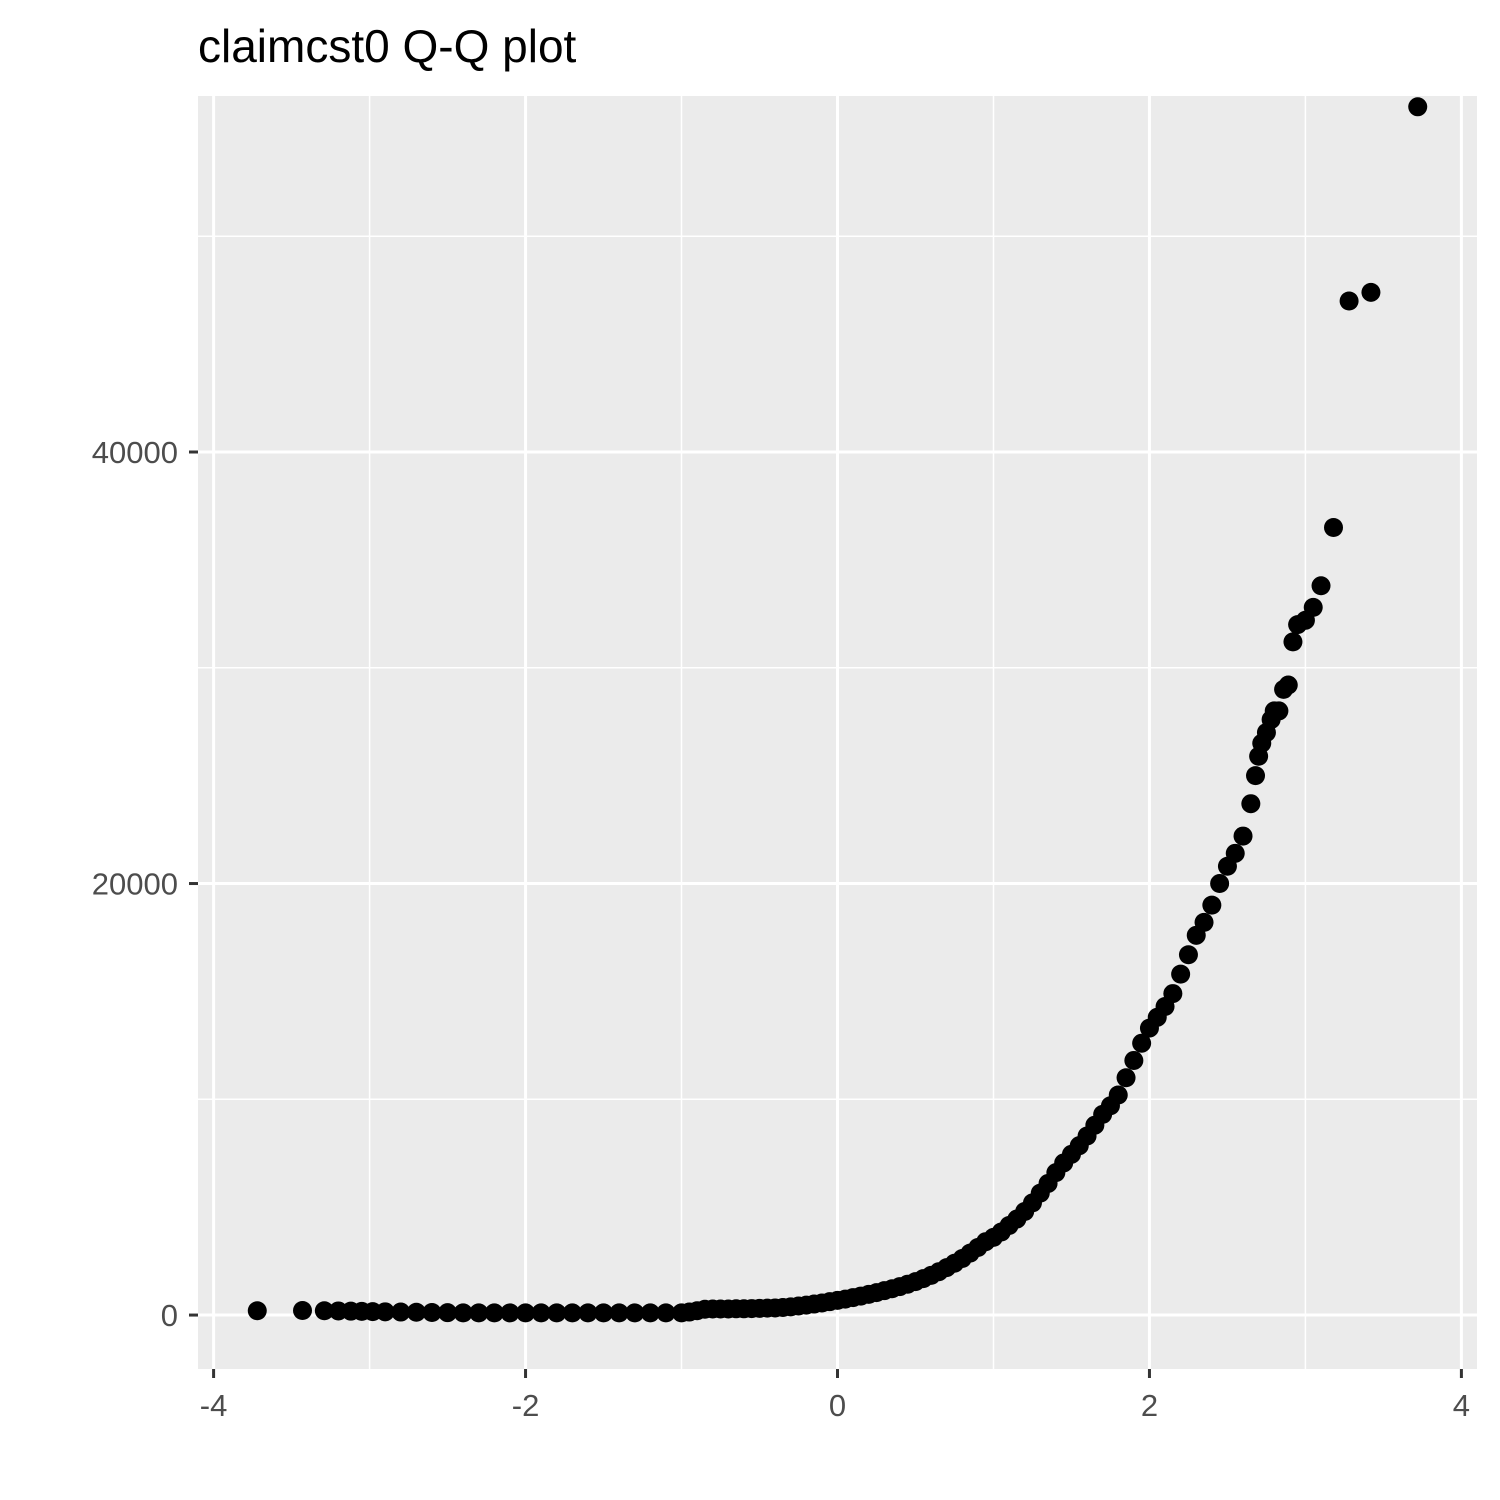 The width and height of the screenshot is (1500, 1500). Describe the element at coordinates (135, 884) in the screenshot. I see `y-tick-label: 20000` at that location.